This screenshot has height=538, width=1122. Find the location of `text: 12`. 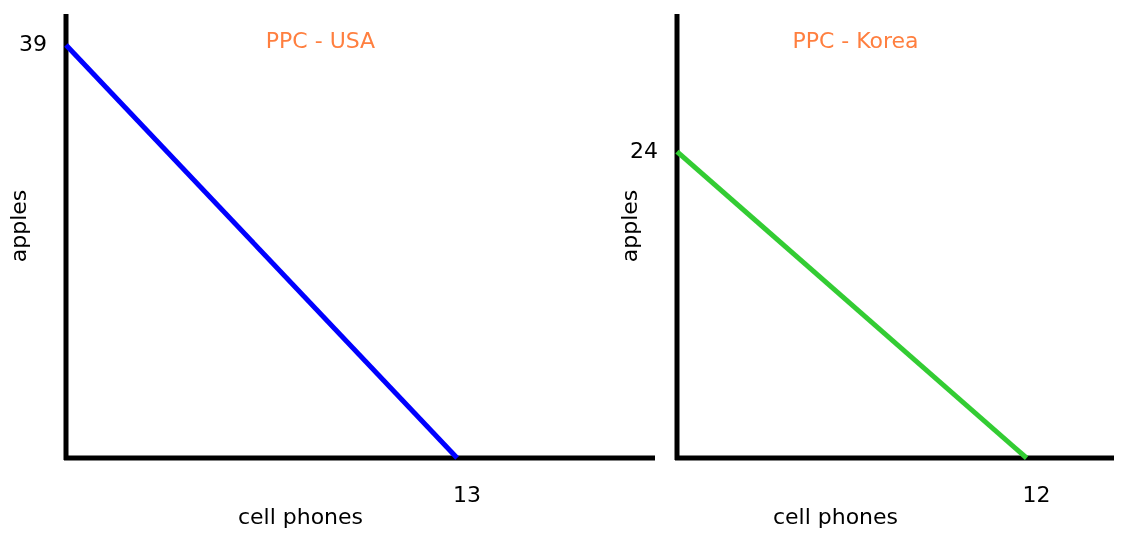

text: 12 is located at coordinates (1036, 494).